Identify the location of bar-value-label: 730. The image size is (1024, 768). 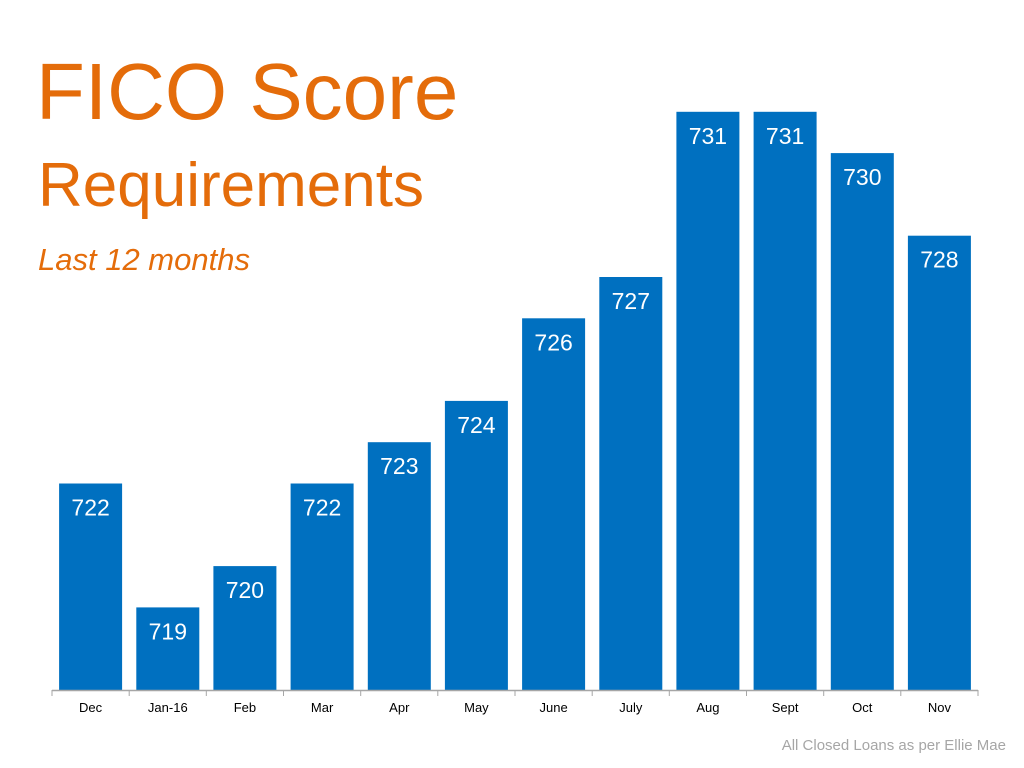
(862, 177).